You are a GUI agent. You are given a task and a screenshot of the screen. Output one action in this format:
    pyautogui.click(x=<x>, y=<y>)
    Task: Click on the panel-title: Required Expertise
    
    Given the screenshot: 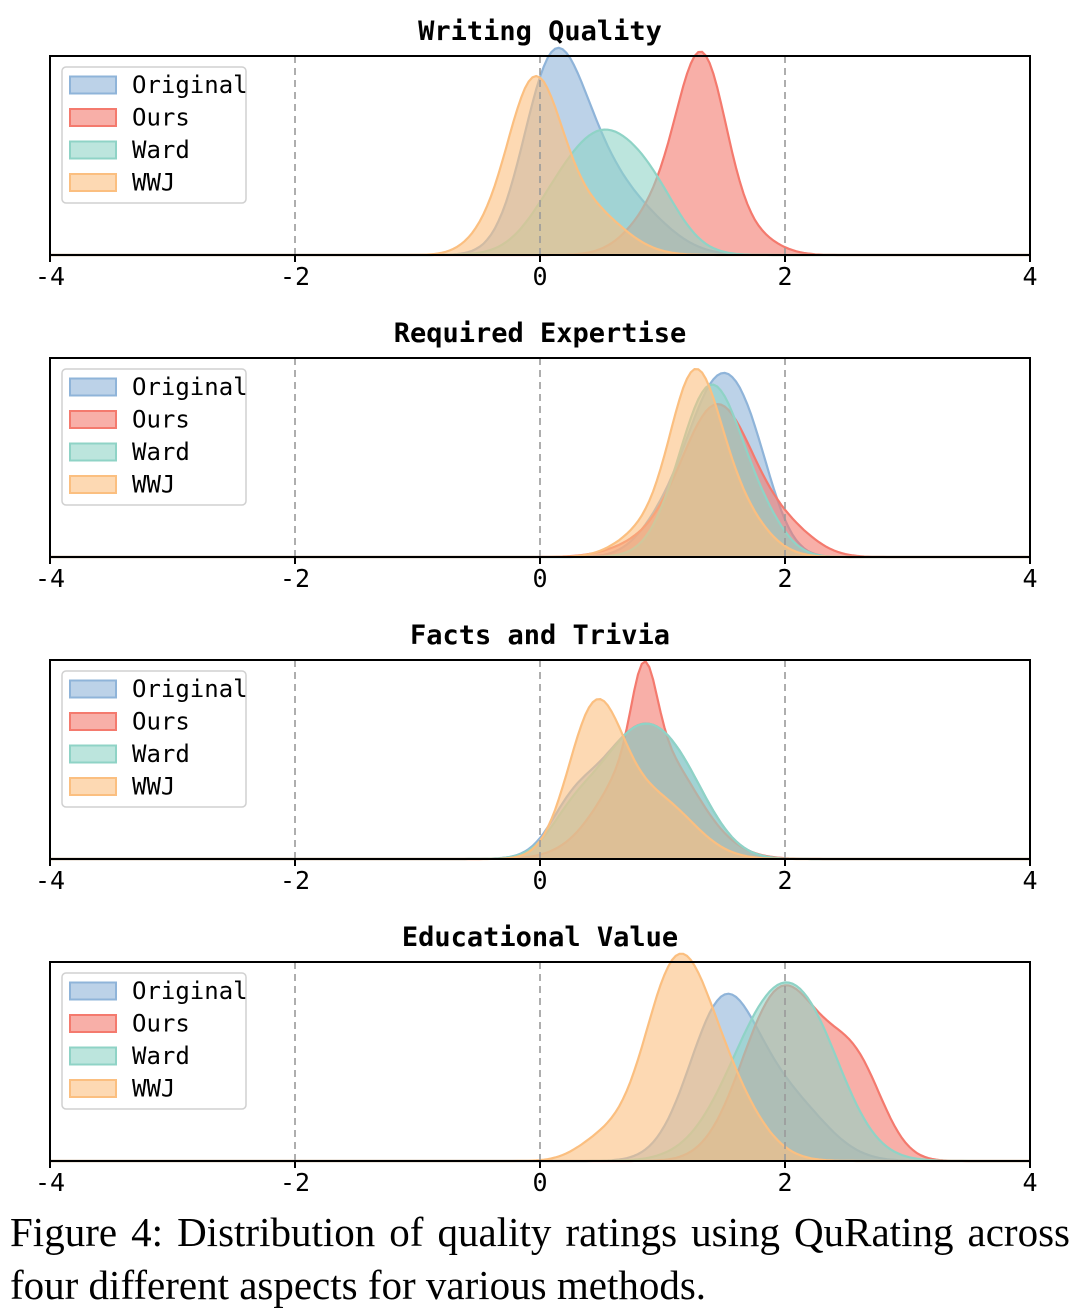 What is the action you would take?
    pyautogui.click(x=540, y=333)
    